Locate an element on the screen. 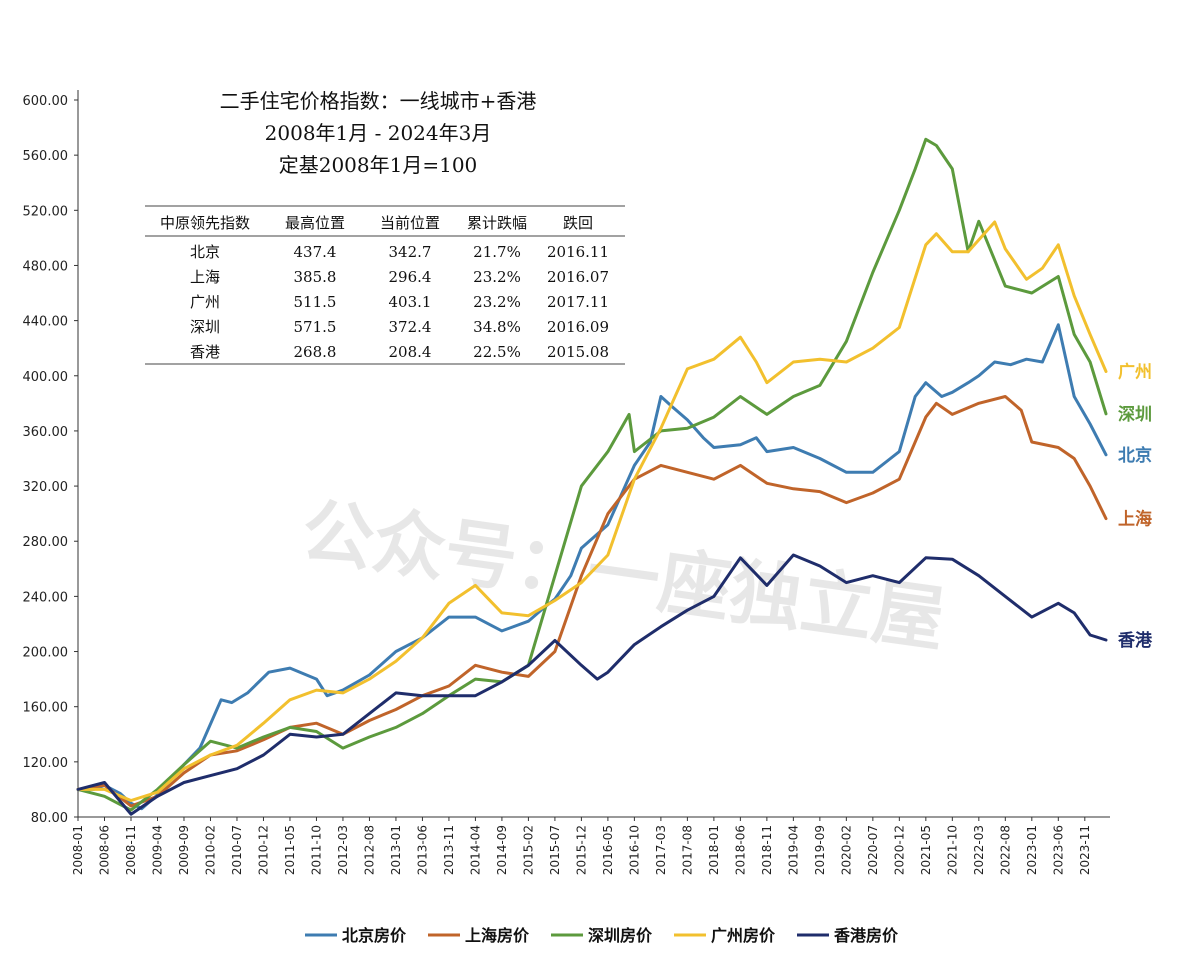 Image resolution: width=1181 pixels, height=960 pixels. y-tick-label: 240.00 is located at coordinates (46, 597).